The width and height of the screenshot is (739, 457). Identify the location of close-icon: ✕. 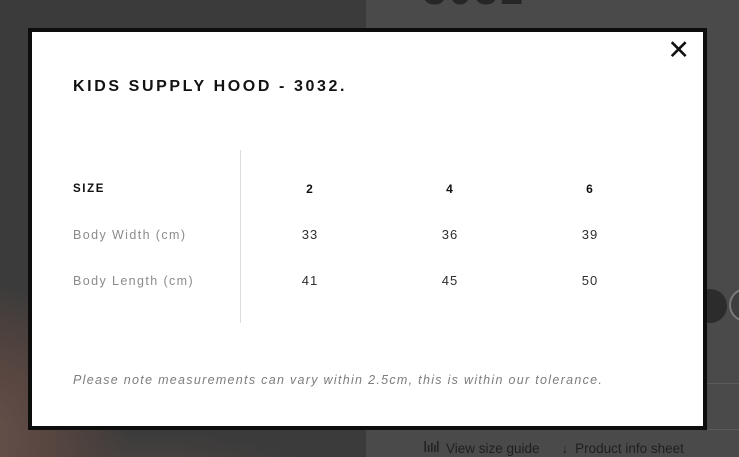
(678, 50).